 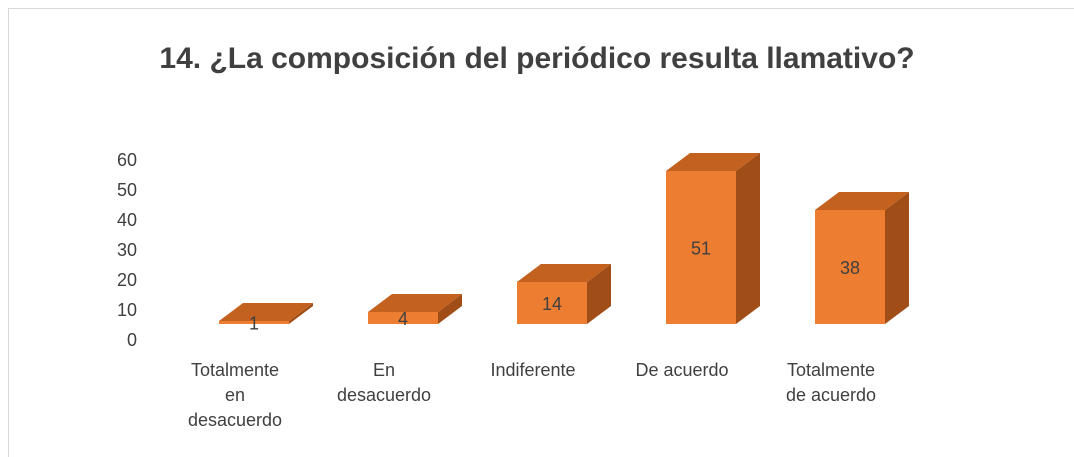 What do you see at coordinates (127, 220) in the screenshot?
I see `y-tick-label: 40` at bounding box center [127, 220].